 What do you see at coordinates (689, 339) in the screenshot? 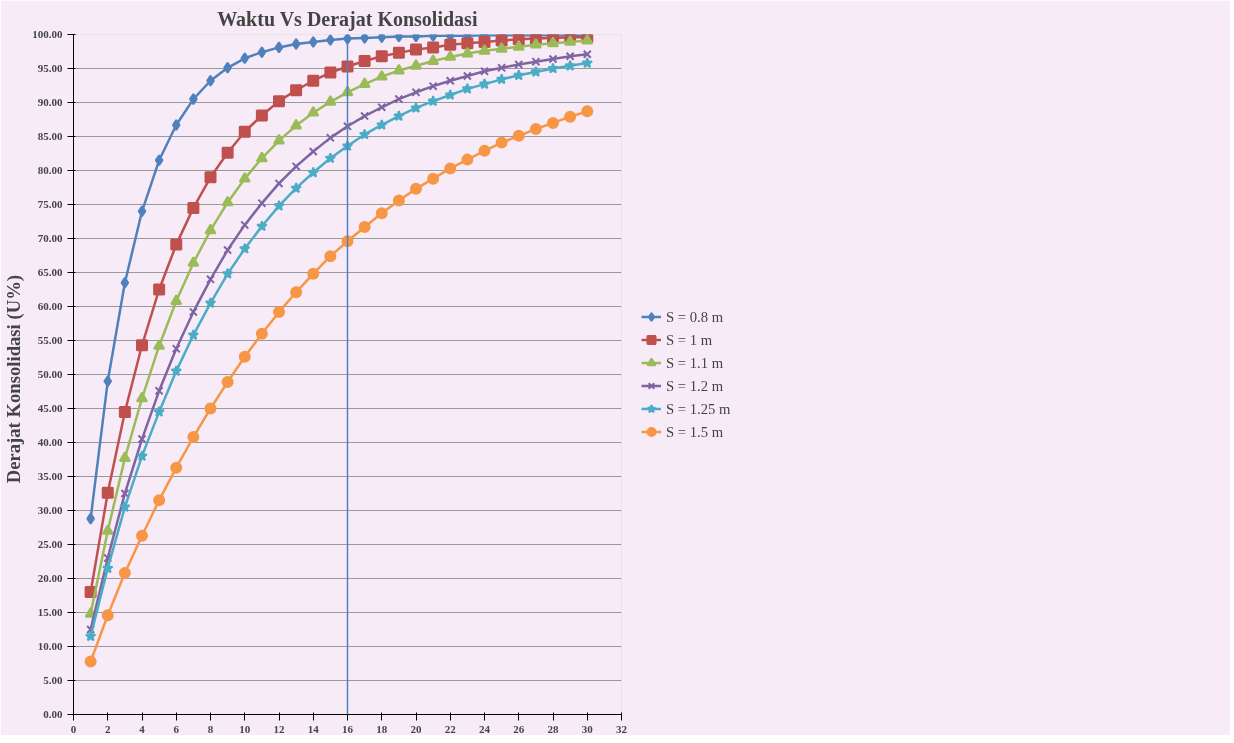
I see `legend-label: S = 1 m` at bounding box center [689, 339].